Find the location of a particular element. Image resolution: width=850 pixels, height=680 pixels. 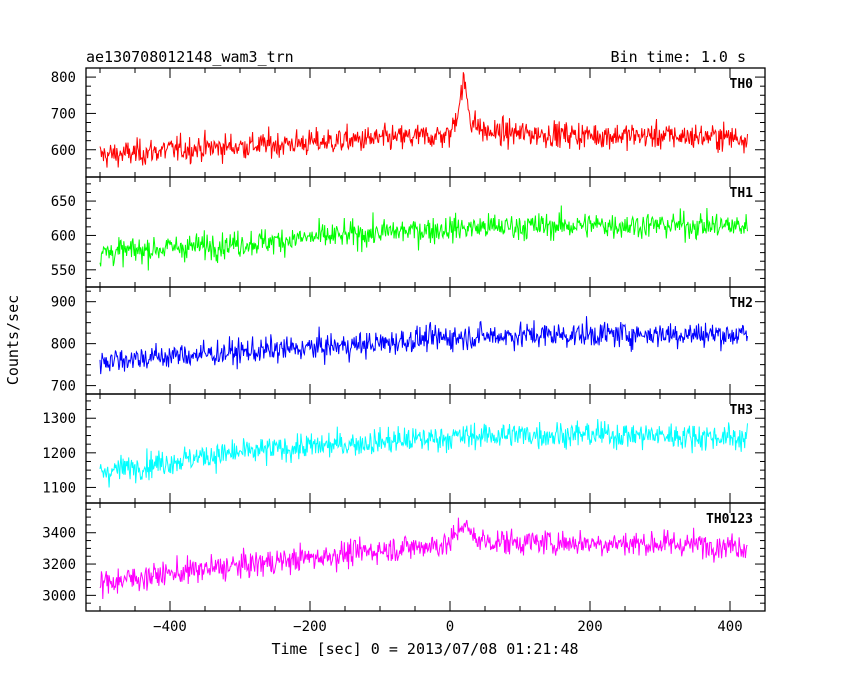

panel-label-th1: TH1 is located at coordinates (742, 193).